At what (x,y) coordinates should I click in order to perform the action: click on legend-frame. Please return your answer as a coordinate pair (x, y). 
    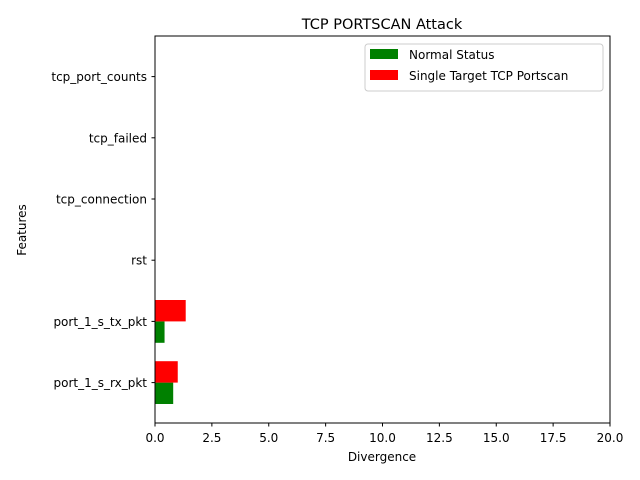
    Looking at the image, I should click on (484, 67).